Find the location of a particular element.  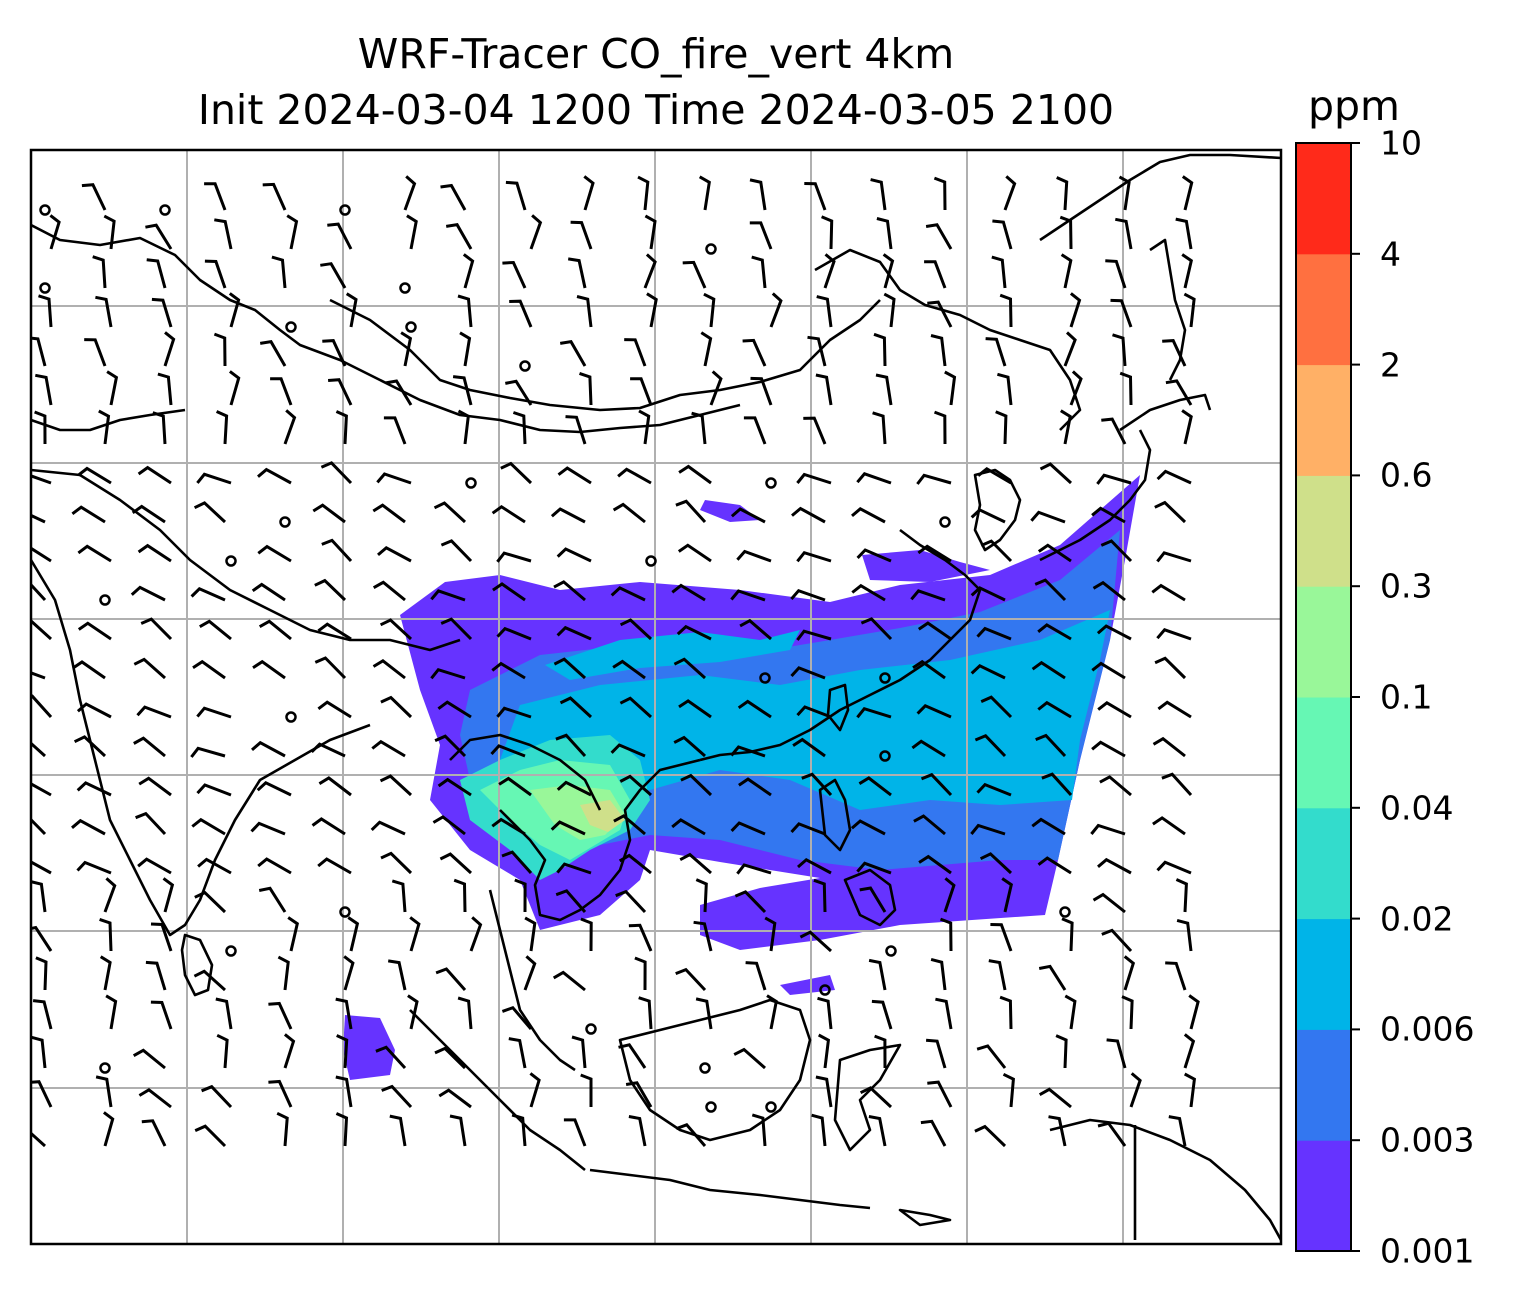

malay-peninsula is located at coordinates (532, 980).